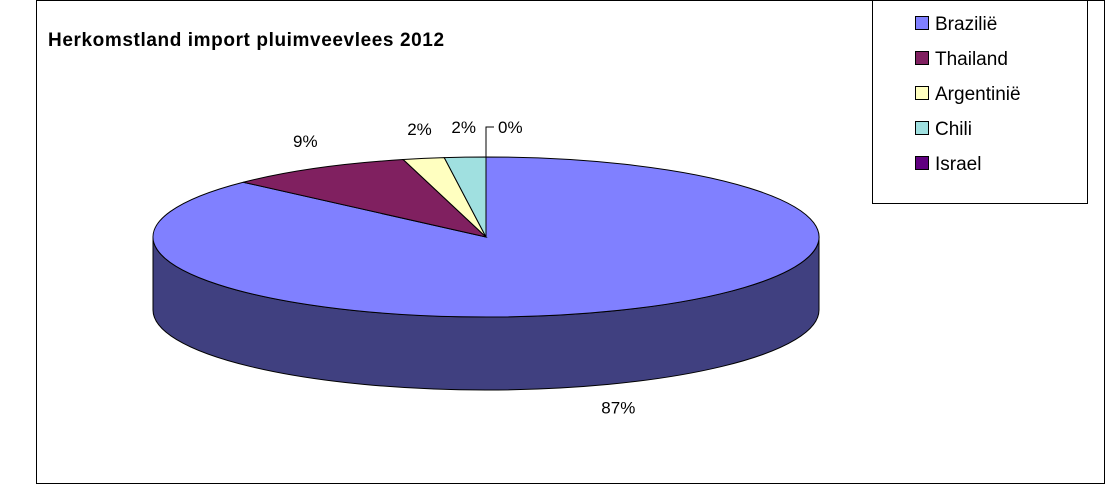 The image size is (1105, 484). I want to click on pie-slice-thailand, so click(365, 198).